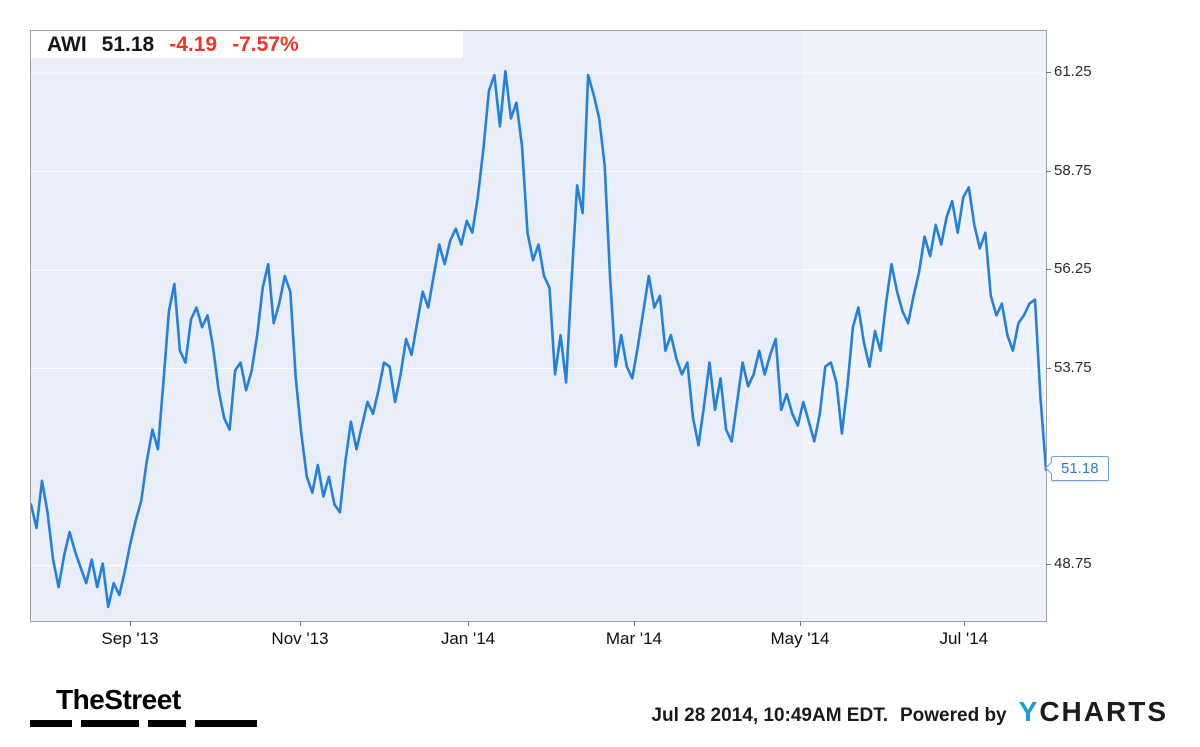 The image size is (1200, 747). What do you see at coordinates (1073, 72) in the screenshot?
I see `y-axis-label: 61.25` at bounding box center [1073, 72].